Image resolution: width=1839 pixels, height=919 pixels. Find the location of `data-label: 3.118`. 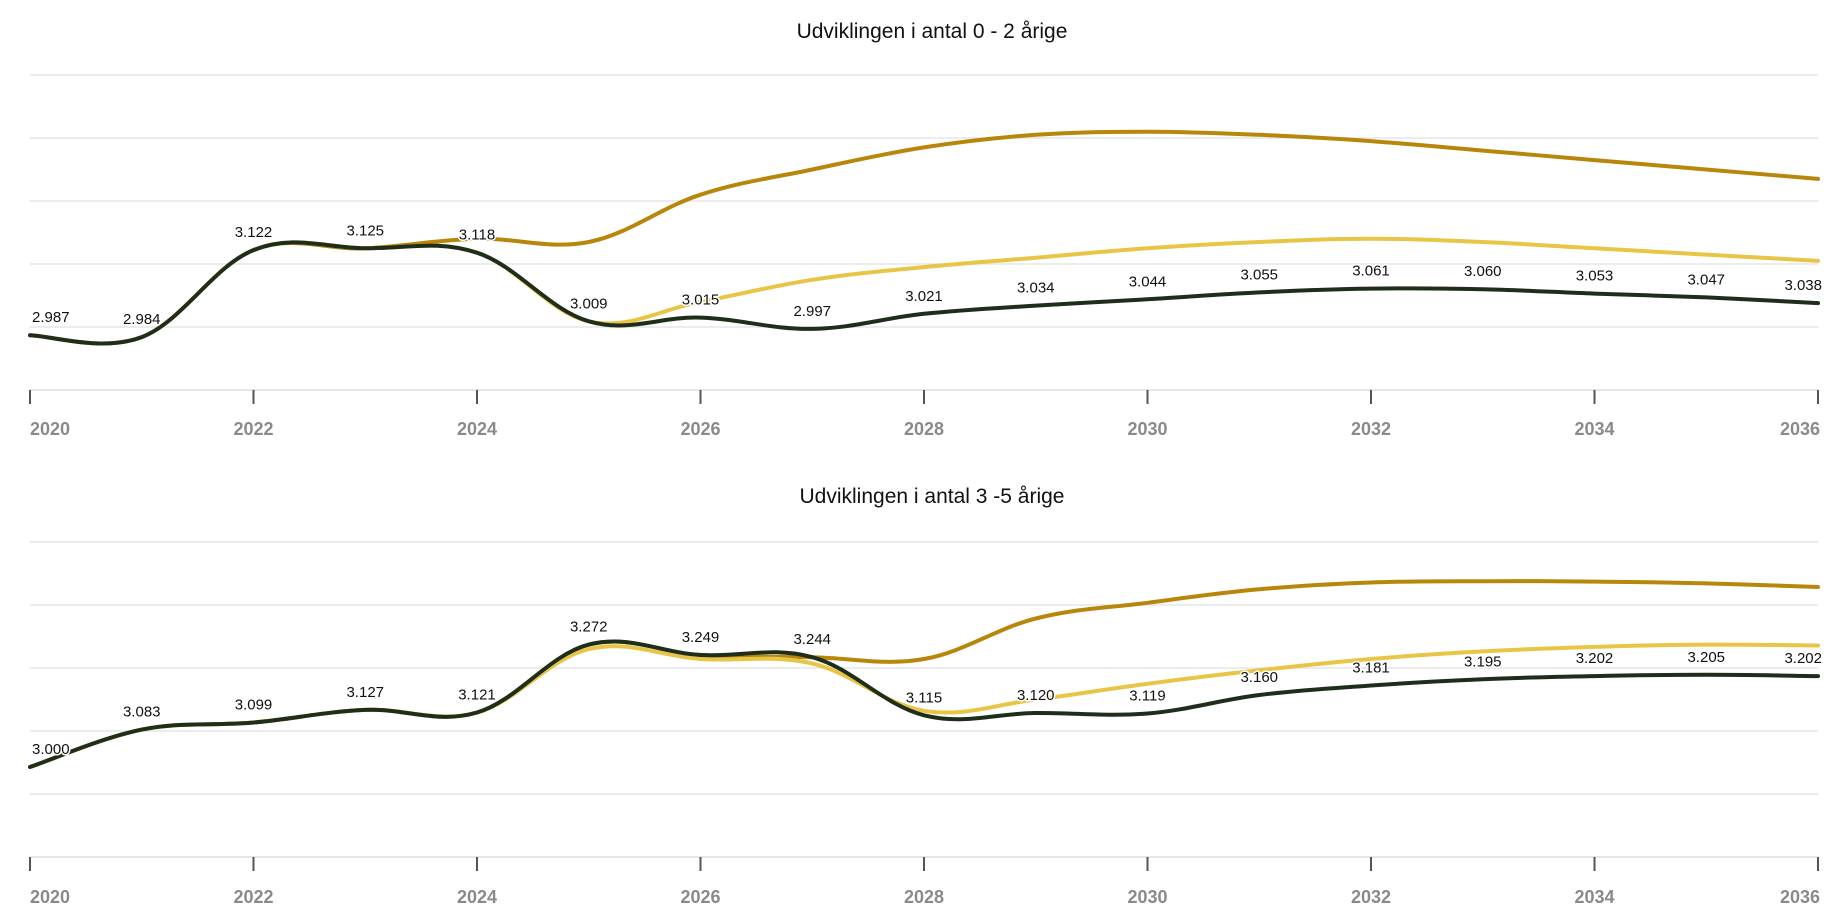

data-label: 3.118 is located at coordinates (477, 235).